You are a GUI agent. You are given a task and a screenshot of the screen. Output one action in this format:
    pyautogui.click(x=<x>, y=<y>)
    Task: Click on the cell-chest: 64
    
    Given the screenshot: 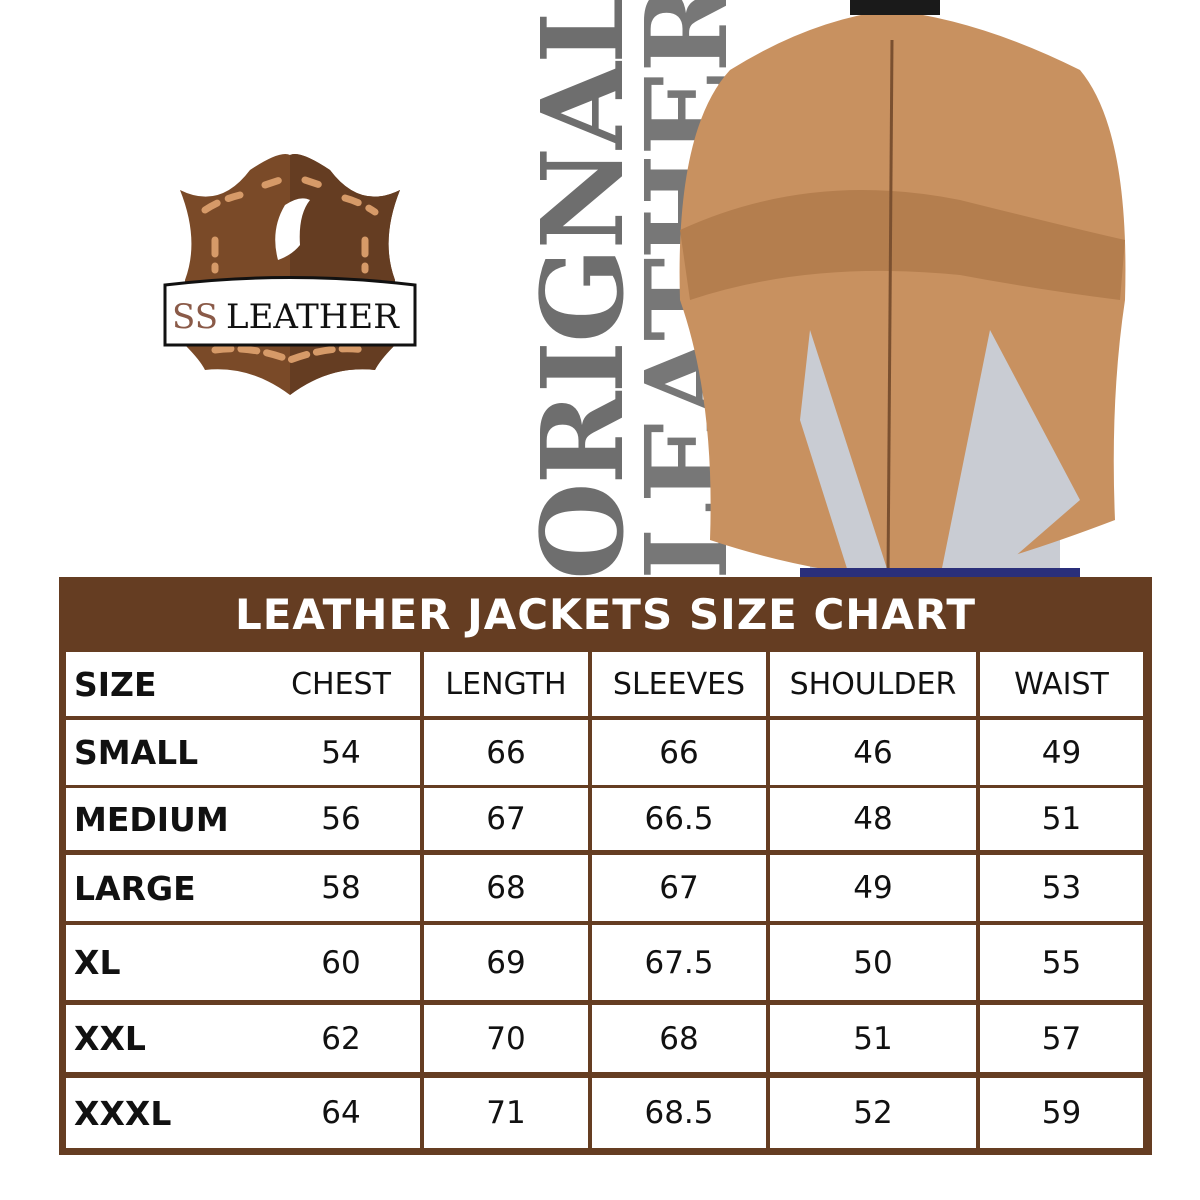 What is the action you would take?
    pyautogui.click(x=341, y=1113)
    